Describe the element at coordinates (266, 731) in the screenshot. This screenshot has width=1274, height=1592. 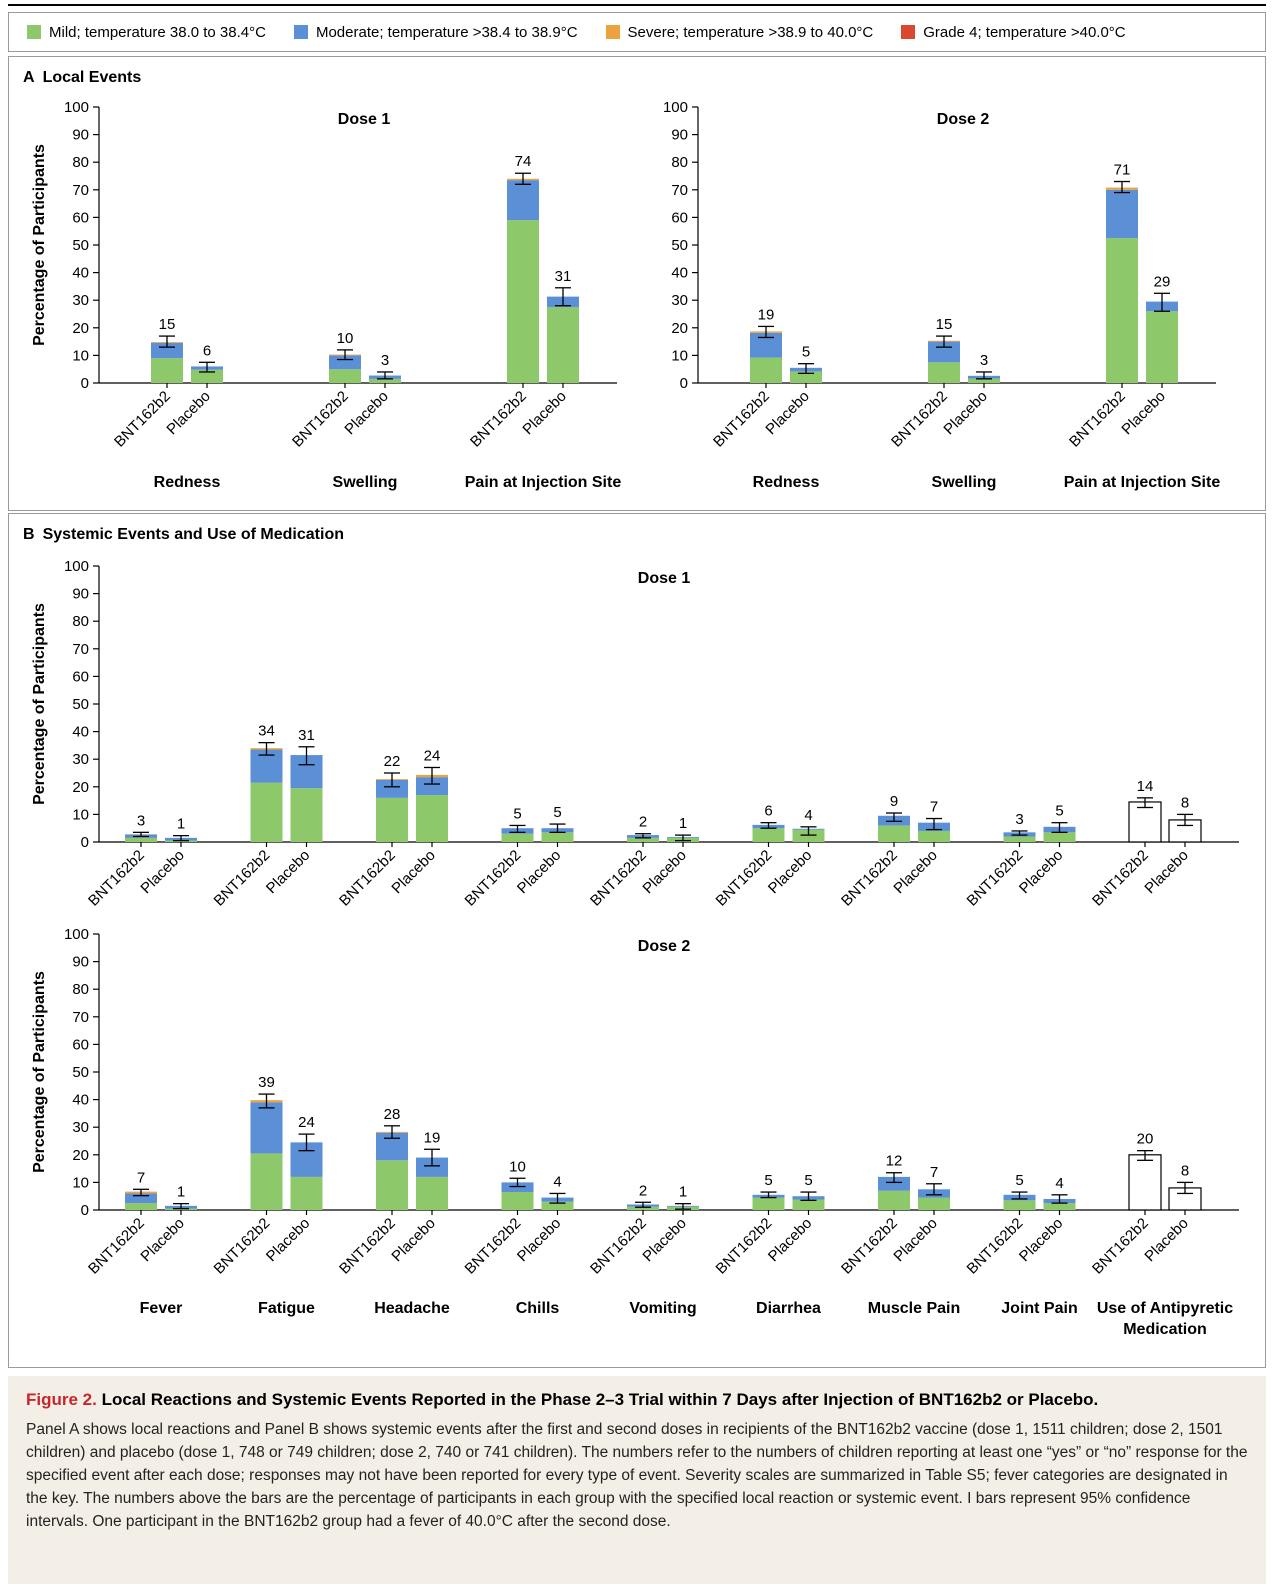
I see `value-label: 34` at that location.